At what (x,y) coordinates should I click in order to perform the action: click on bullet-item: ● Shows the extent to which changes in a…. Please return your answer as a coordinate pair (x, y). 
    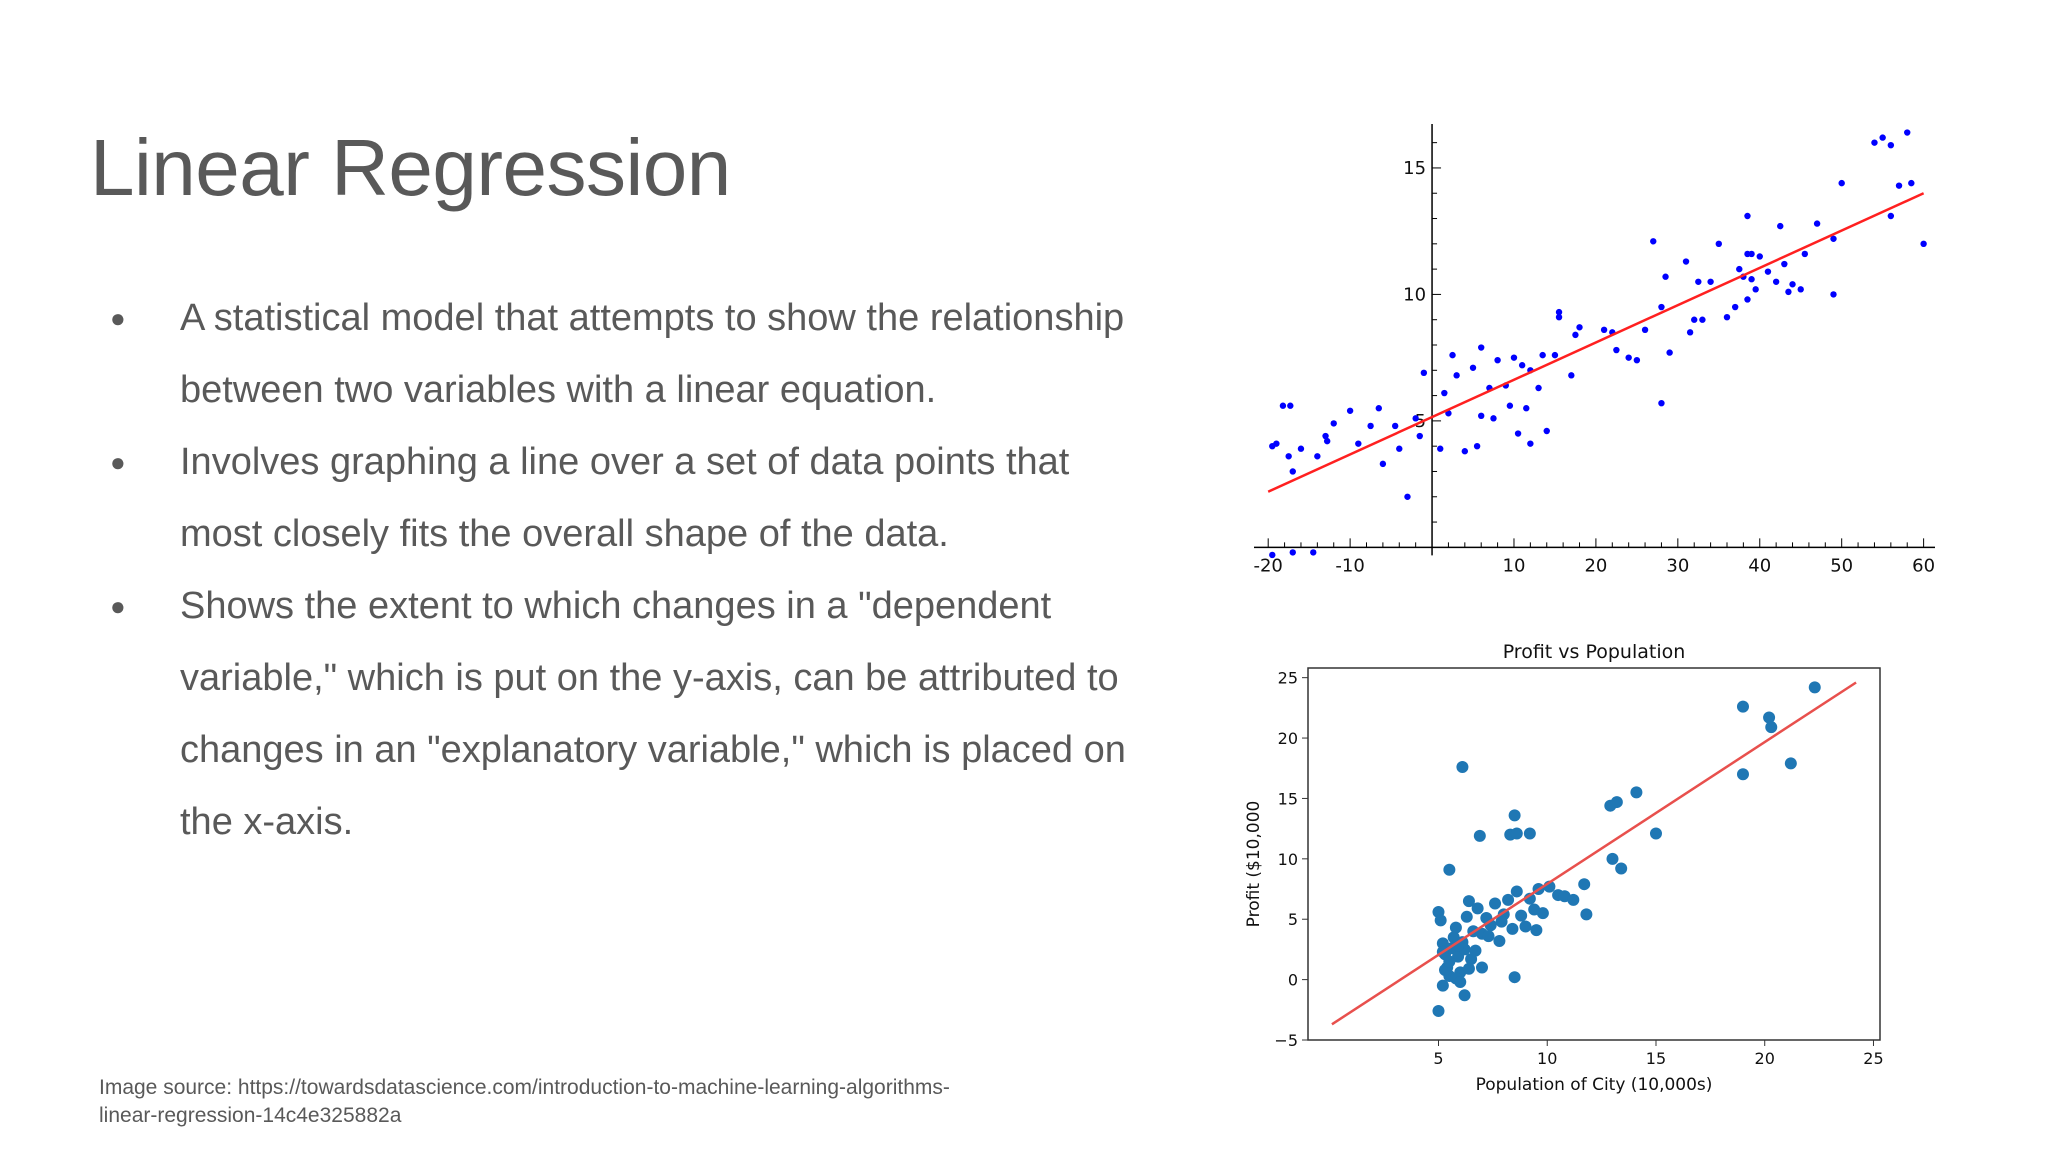
    Looking at the image, I should click on (616, 714).